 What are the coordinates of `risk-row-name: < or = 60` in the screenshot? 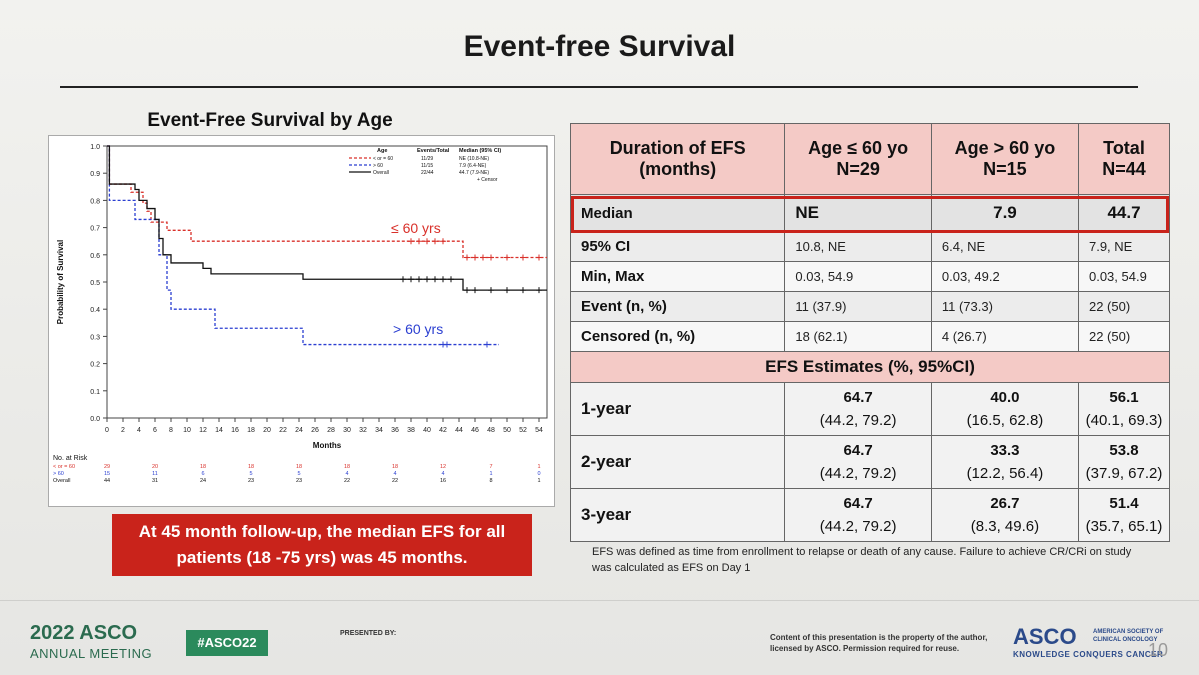 It's located at (64, 467).